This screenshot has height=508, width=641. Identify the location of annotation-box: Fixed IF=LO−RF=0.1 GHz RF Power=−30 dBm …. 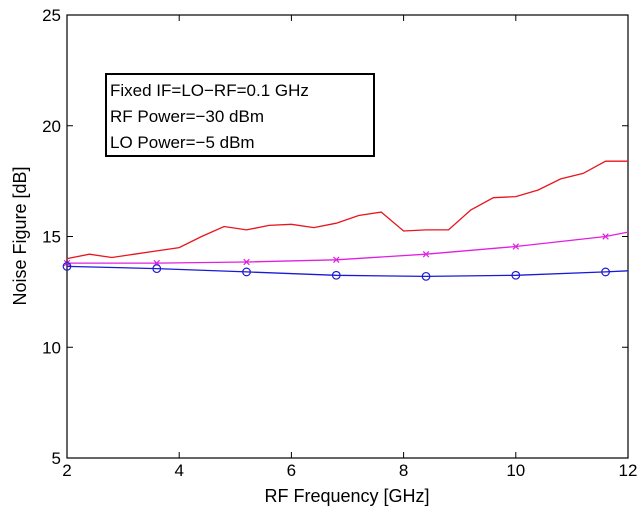
(240, 115).